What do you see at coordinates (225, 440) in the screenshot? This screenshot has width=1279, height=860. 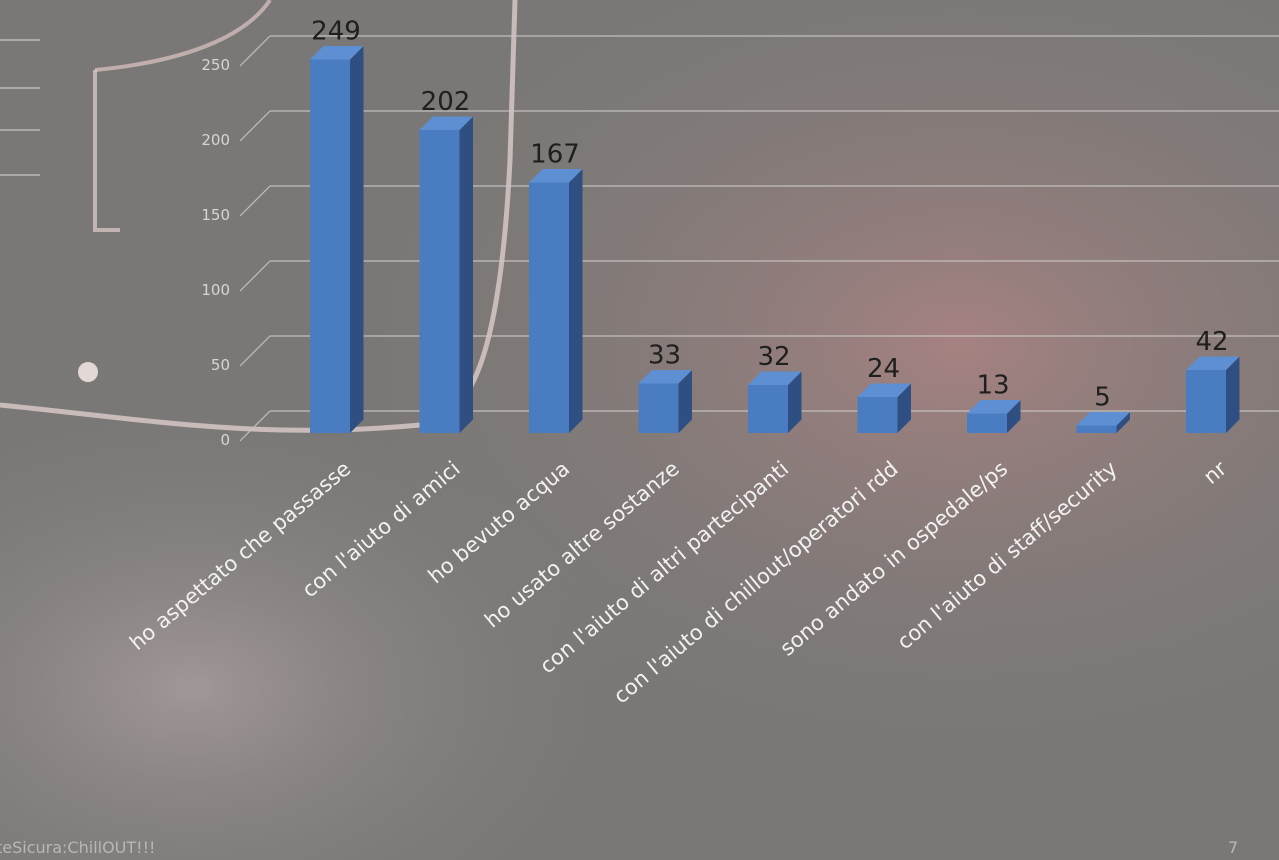 I see `y-tick-label: 0` at bounding box center [225, 440].